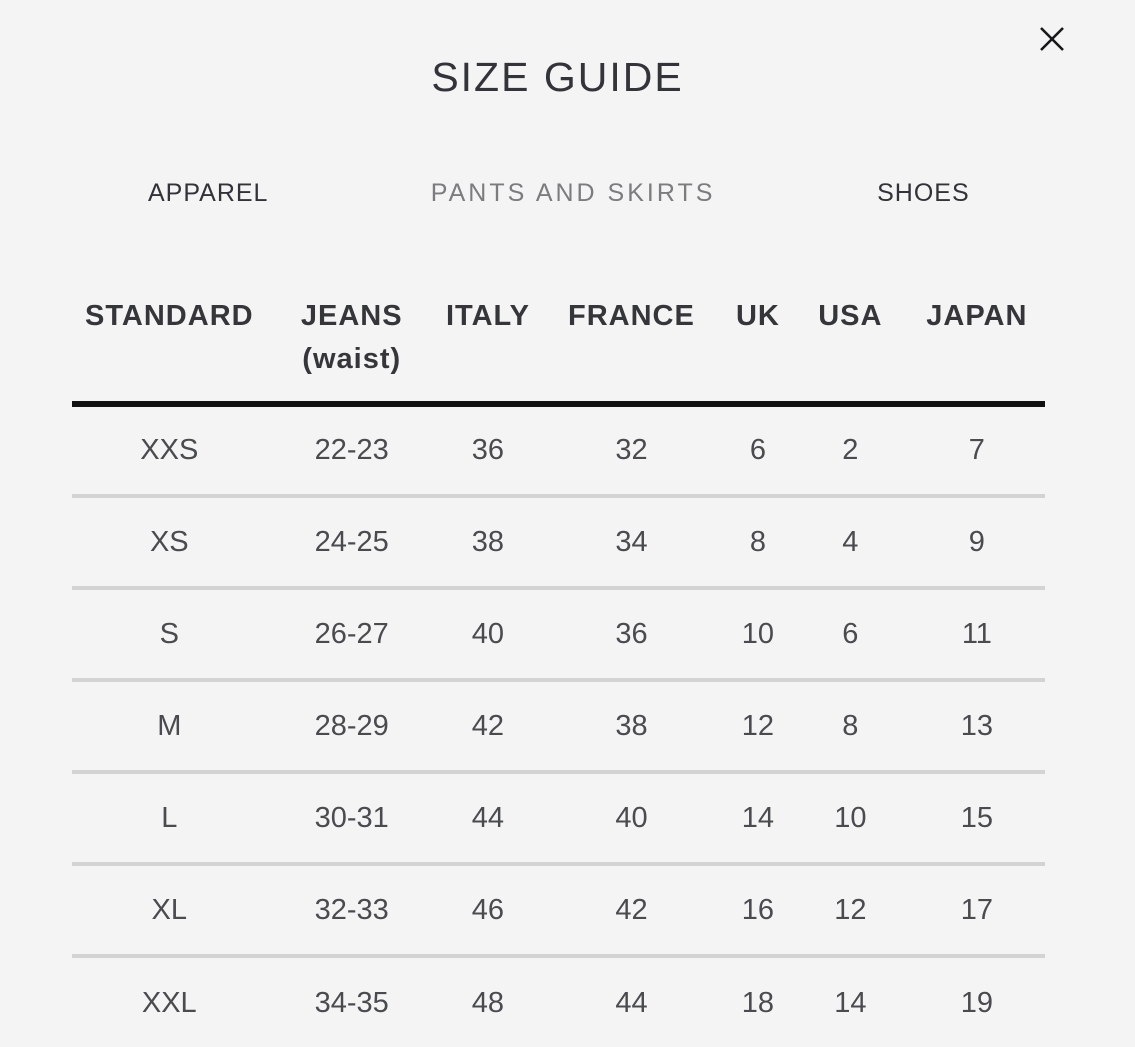  What do you see at coordinates (557, 77) in the screenshot?
I see `page-title: SIZE GUIDE` at bounding box center [557, 77].